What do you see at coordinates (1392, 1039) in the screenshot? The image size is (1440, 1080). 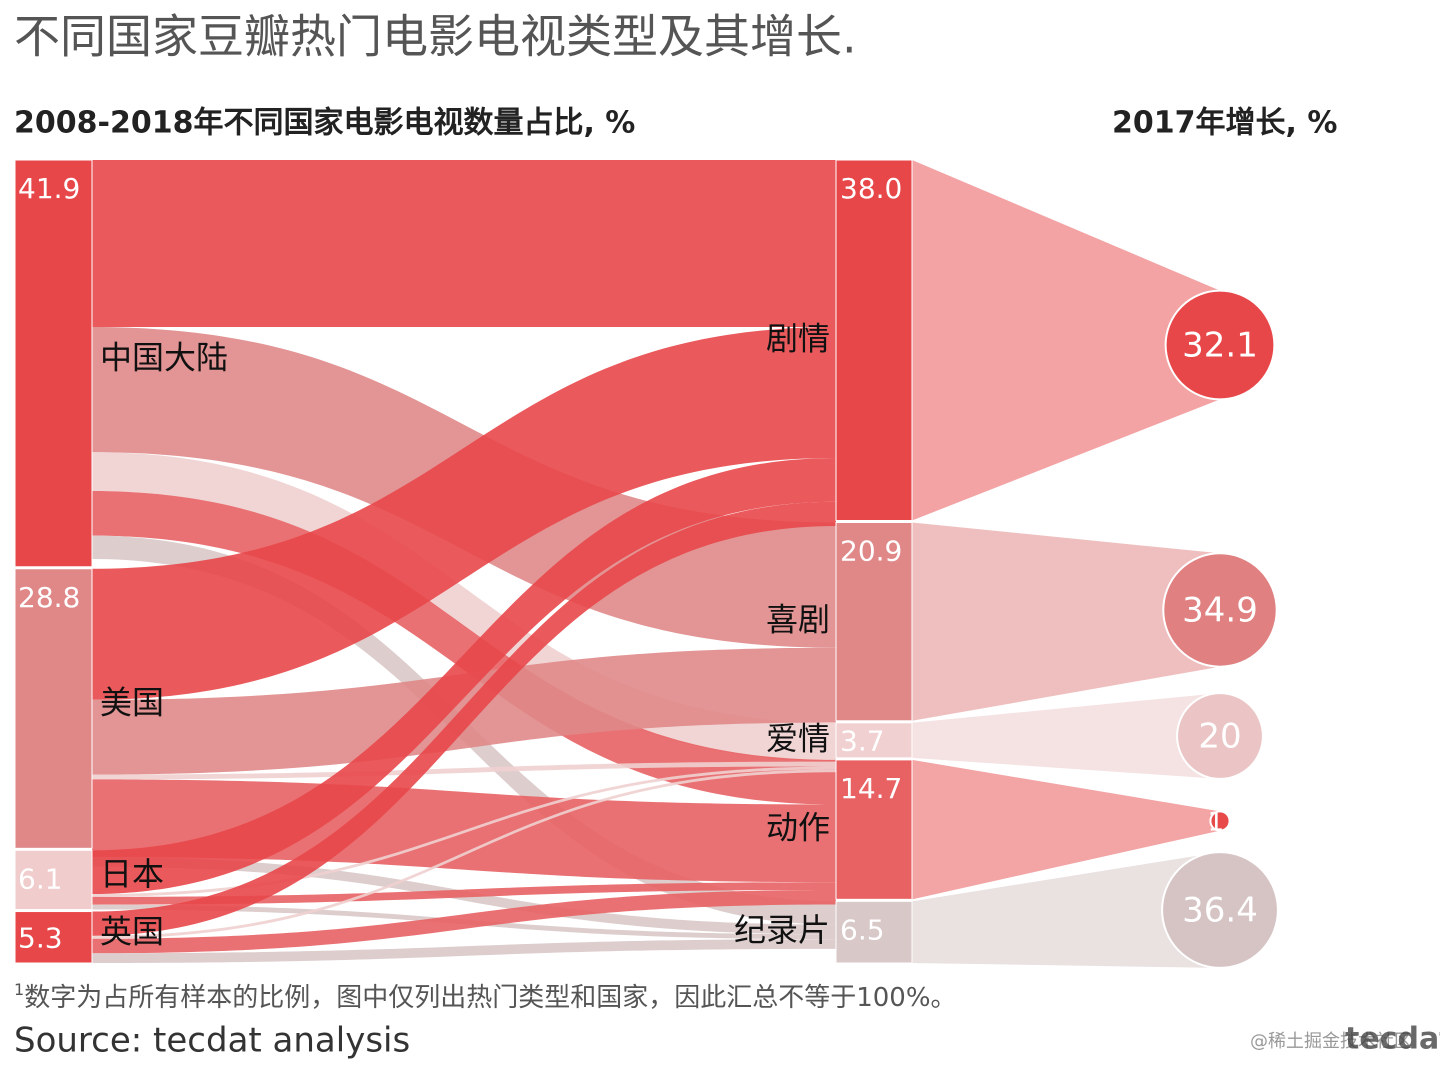 I see `logo: tecdat` at bounding box center [1392, 1039].